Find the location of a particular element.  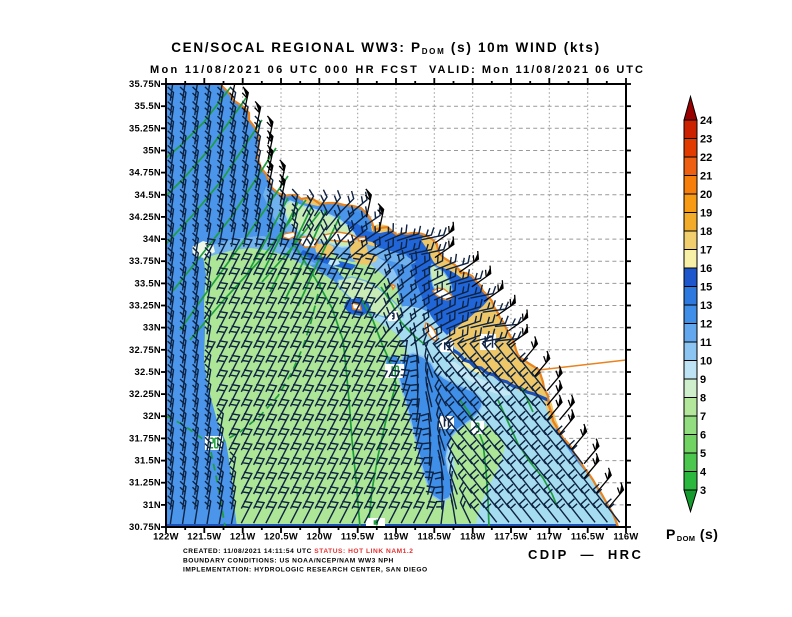

svg-text: 11 is located at coordinates (706, 343).